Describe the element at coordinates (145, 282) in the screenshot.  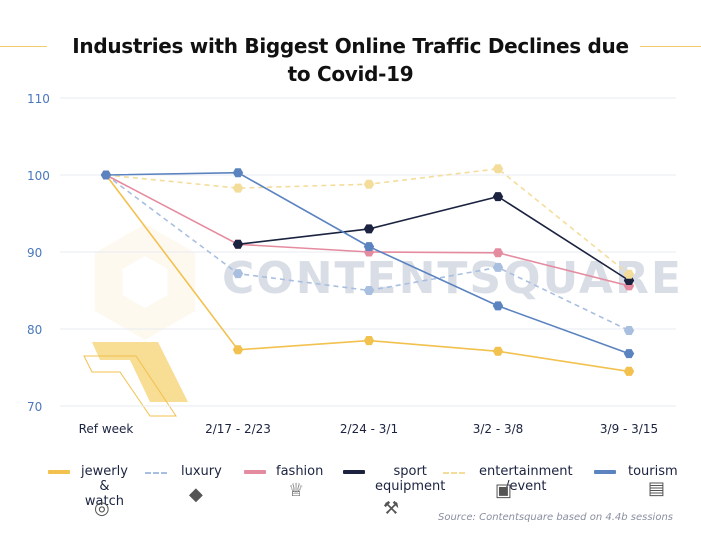
I see `watermark-logo` at that location.